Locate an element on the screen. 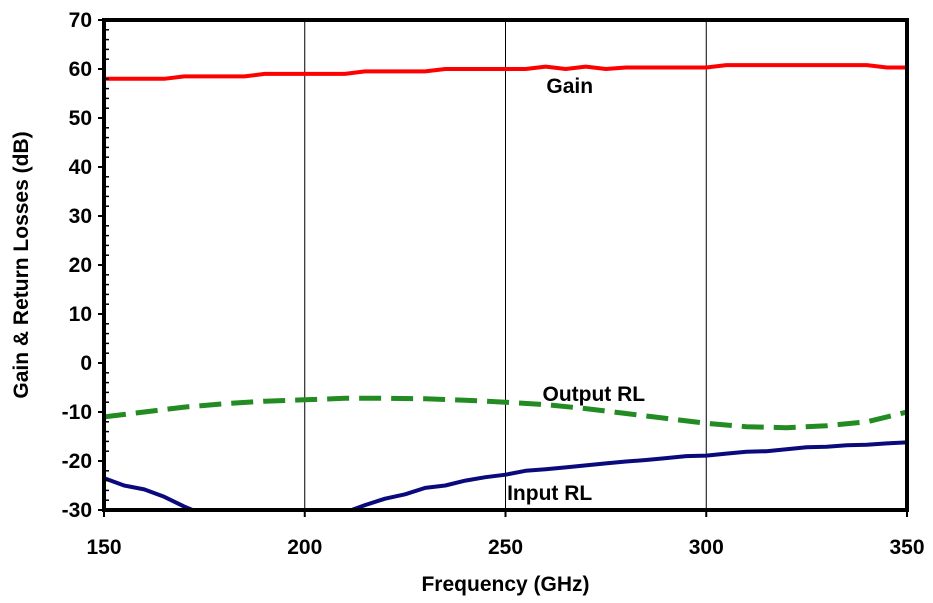 The width and height of the screenshot is (933, 603). x-tick-label: 150 is located at coordinates (103, 547).